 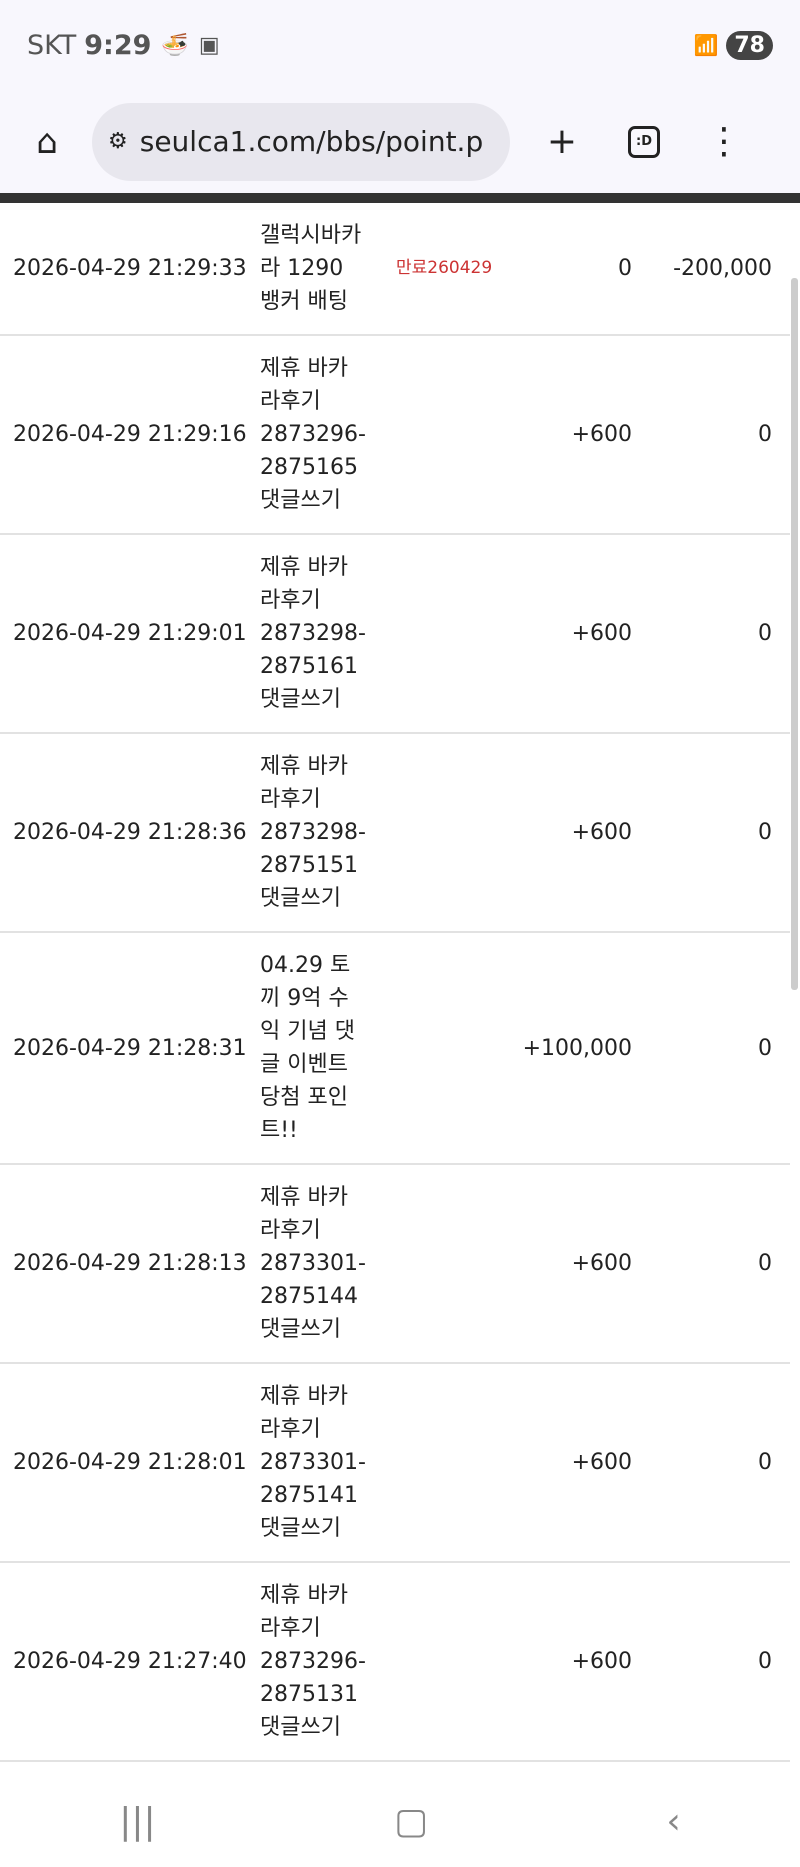 I want to click on content-line: 2875144, so click(x=309, y=1296).